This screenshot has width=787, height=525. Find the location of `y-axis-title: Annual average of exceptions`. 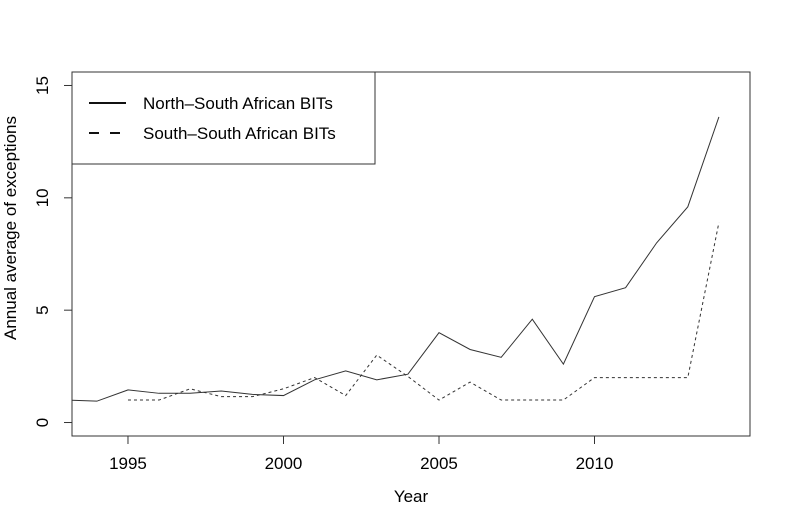

y-axis-title: Annual average of exceptions is located at coordinates (10, 228).